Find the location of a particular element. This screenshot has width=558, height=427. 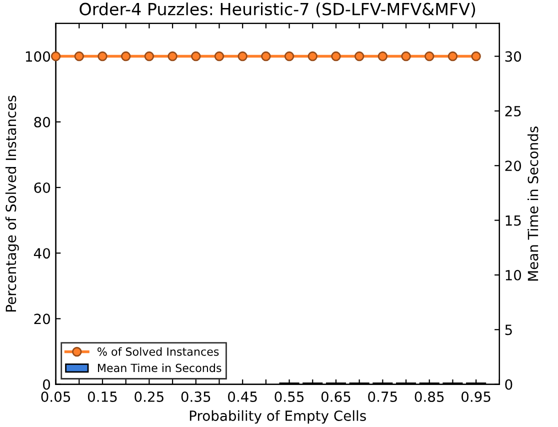

x-tick-label: 0.15 is located at coordinates (102, 396).